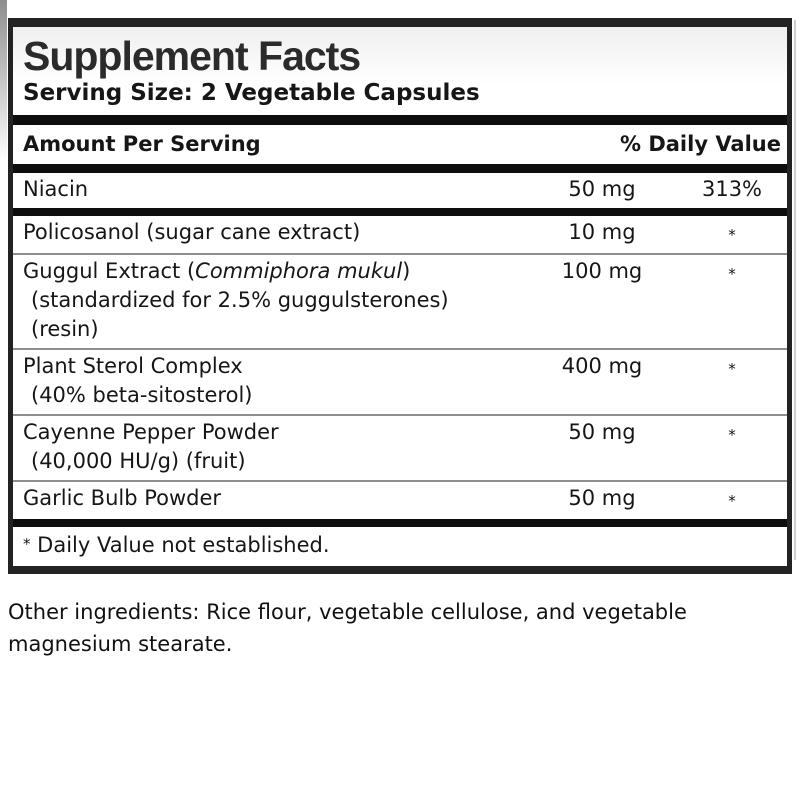  Describe the element at coordinates (3, 85) in the screenshot. I see `scan-edge-shadow-left` at that location.